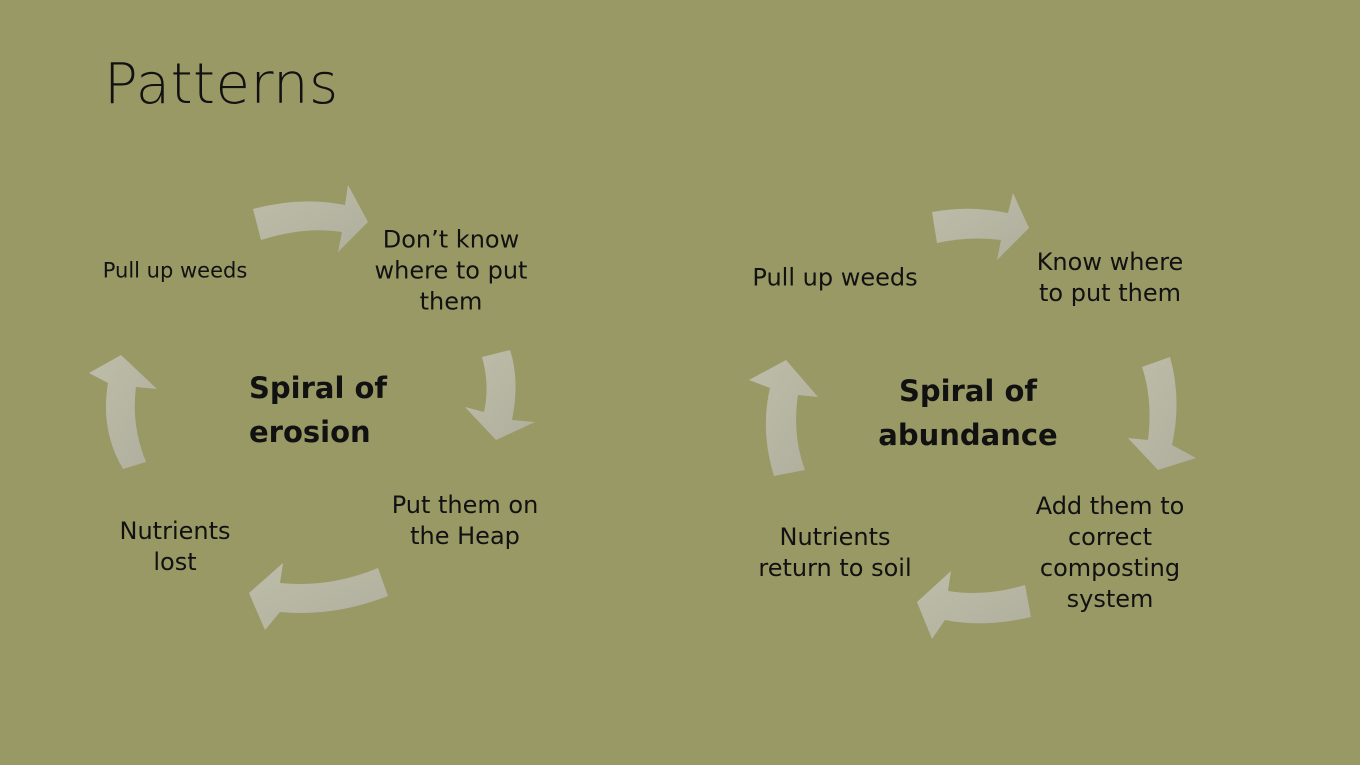  What do you see at coordinates (318, 410) in the screenshot?
I see `cycle-center-label: Spiral of erosion` at bounding box center [318, 410].